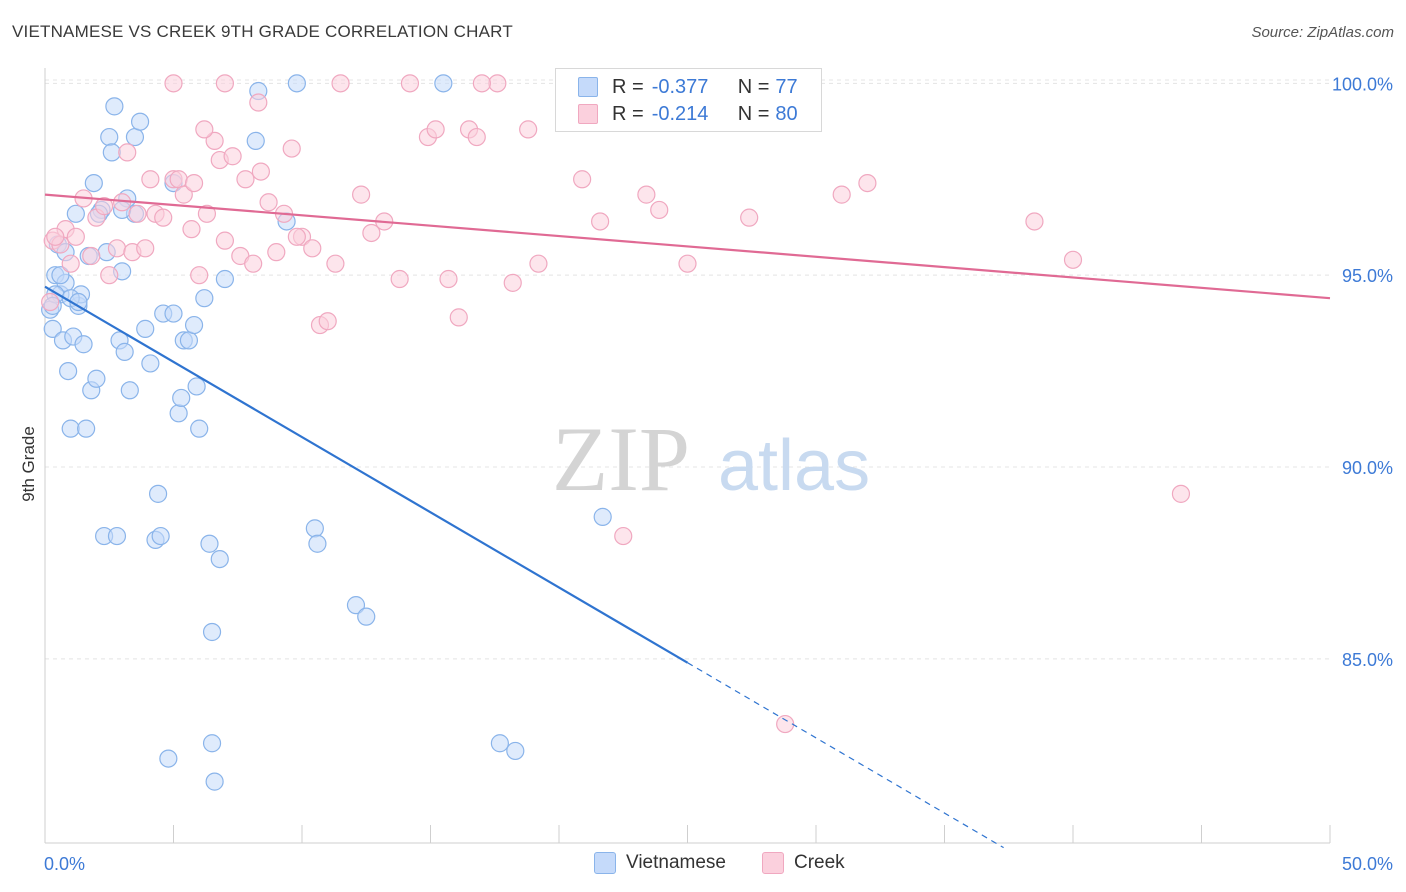 The height and width of the screenshot is (892, 1406). Describe the element at coordinates (628, 86) in the screenshot. I see `legend-r-label: R =` at that location.